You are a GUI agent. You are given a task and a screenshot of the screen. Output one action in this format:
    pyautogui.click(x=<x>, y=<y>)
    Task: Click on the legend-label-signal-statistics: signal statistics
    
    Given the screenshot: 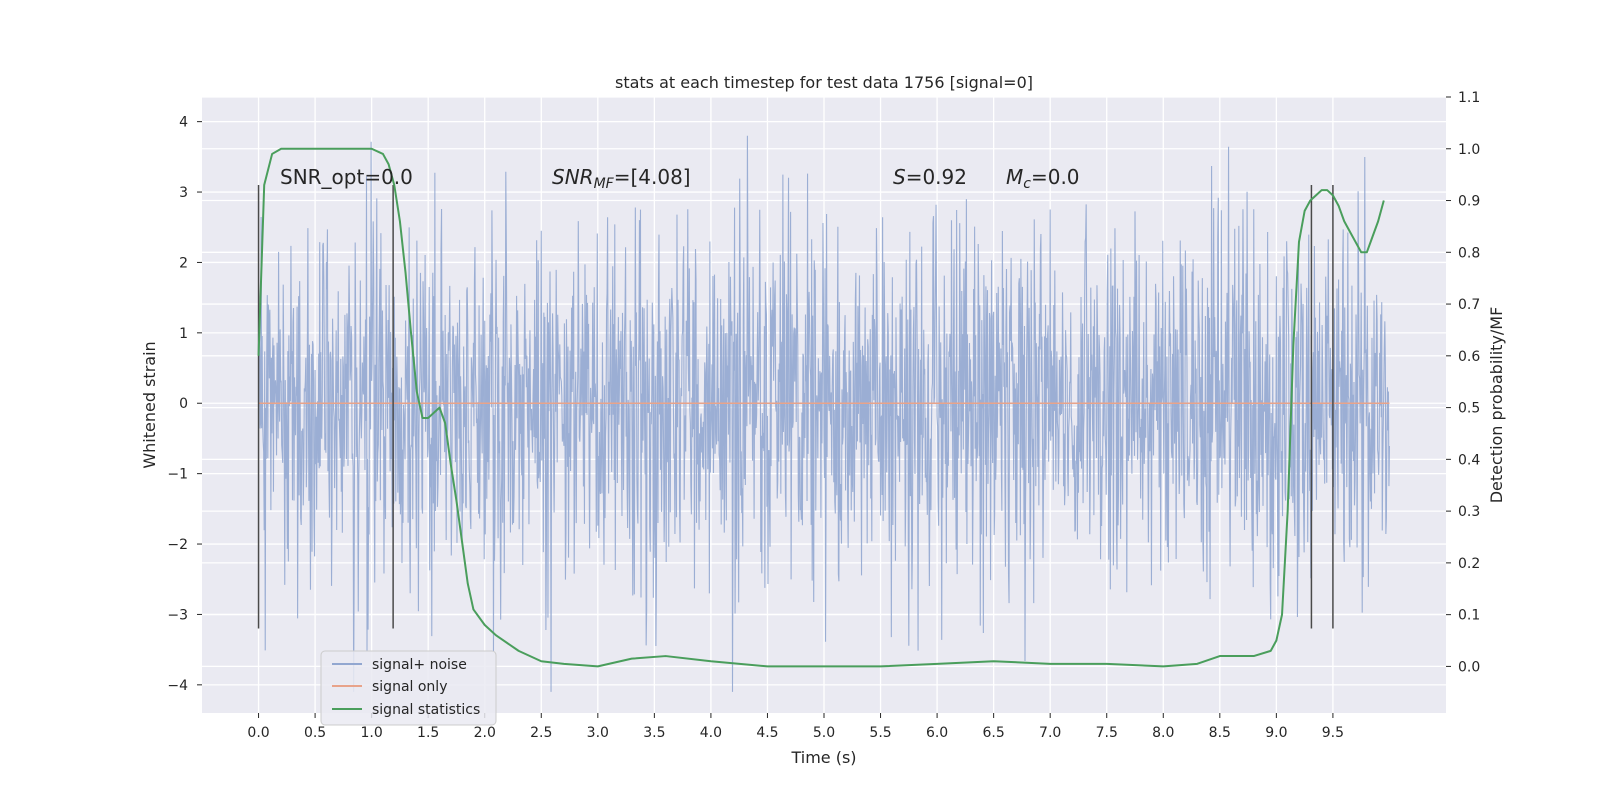 What is the action you would take?
    pyautogui.click(x=426, y=710)
    